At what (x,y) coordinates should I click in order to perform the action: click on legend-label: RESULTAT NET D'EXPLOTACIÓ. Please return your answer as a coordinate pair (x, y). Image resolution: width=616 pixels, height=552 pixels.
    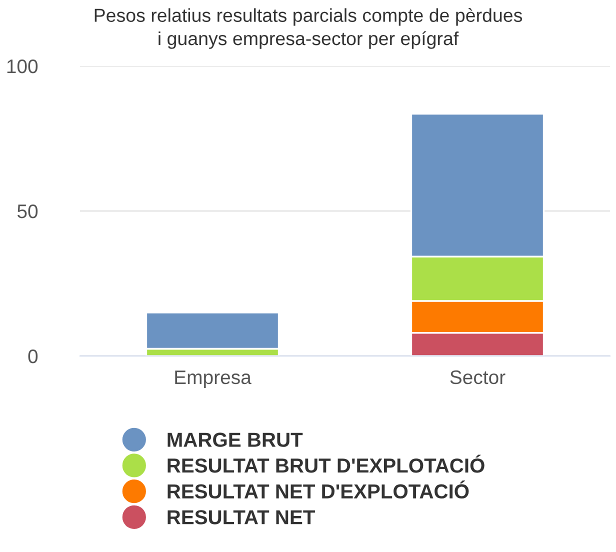
    Looking at the image, I should click on (318, 489).